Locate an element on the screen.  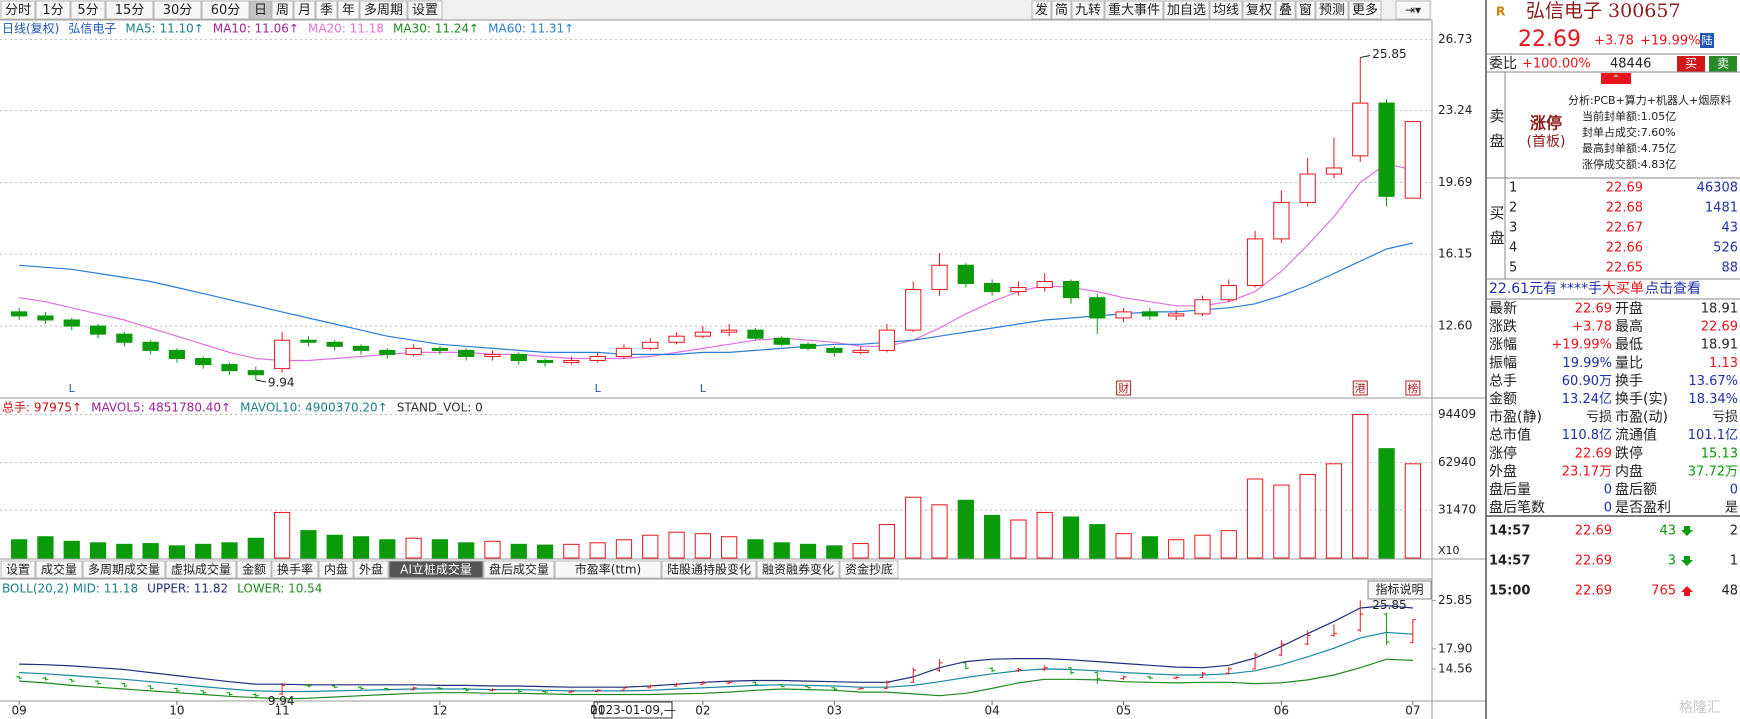
indicator-tab-label: 设置 is located at coordinates (18, 570).